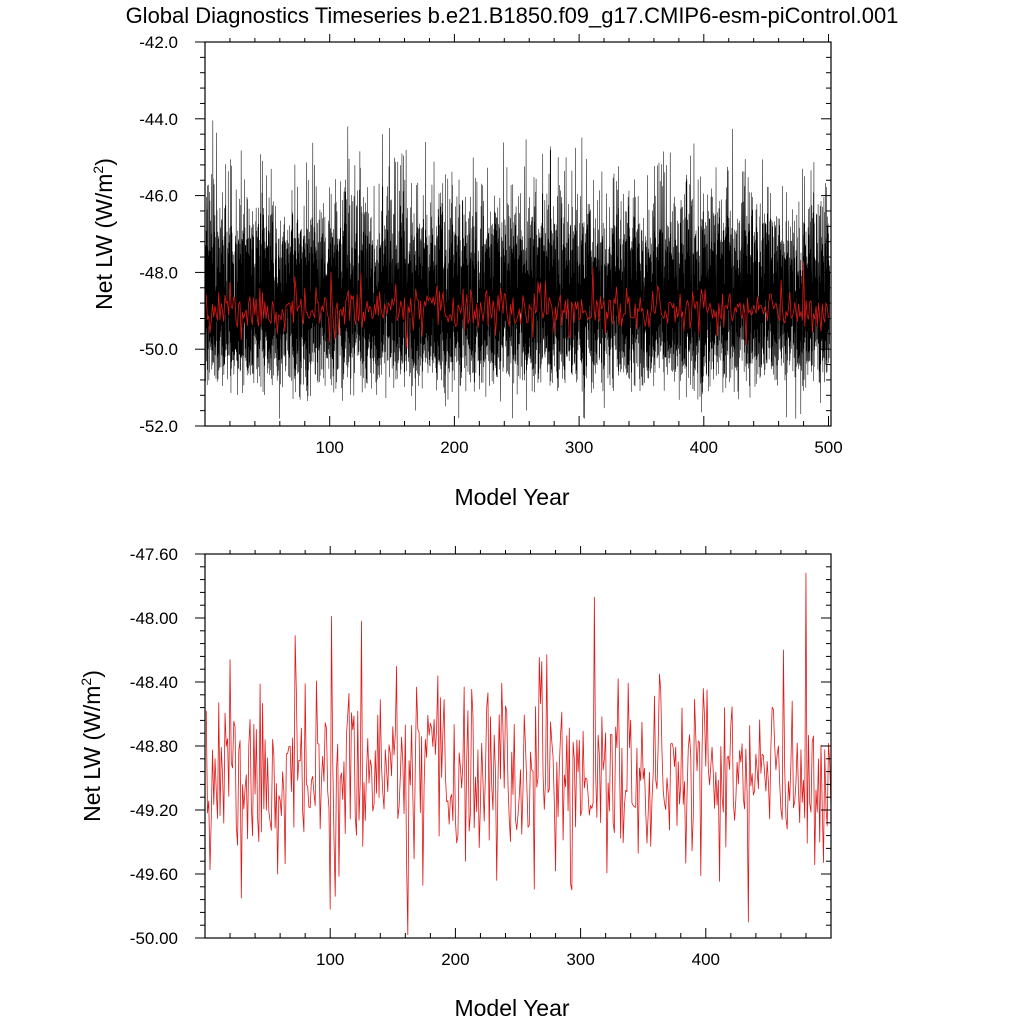 Image resolution: width=1024 pixels, height=1024 pixels. Describe the element at coordinates (158, 234) in the screenshot. I see `top-y-tick-labels: -52.0 -50.0 -48.0 -46.0 -44.0 -42.0` at that location.